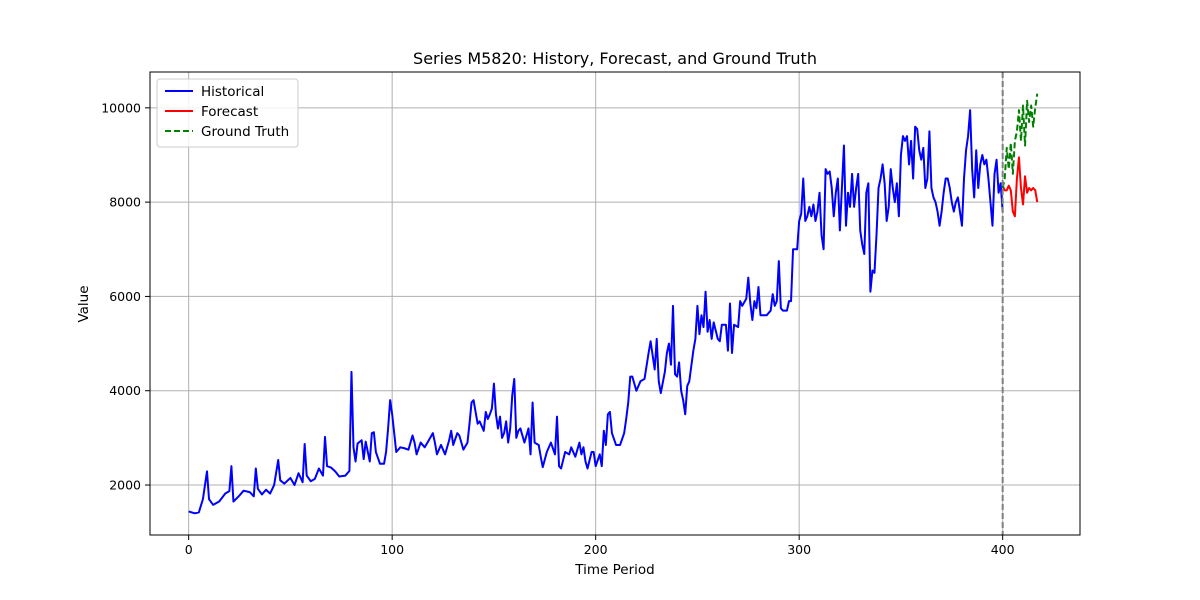  Describe the element at coordinates (125, 485) in the screenshot. I see `y-tick-label: 2000` at that location.